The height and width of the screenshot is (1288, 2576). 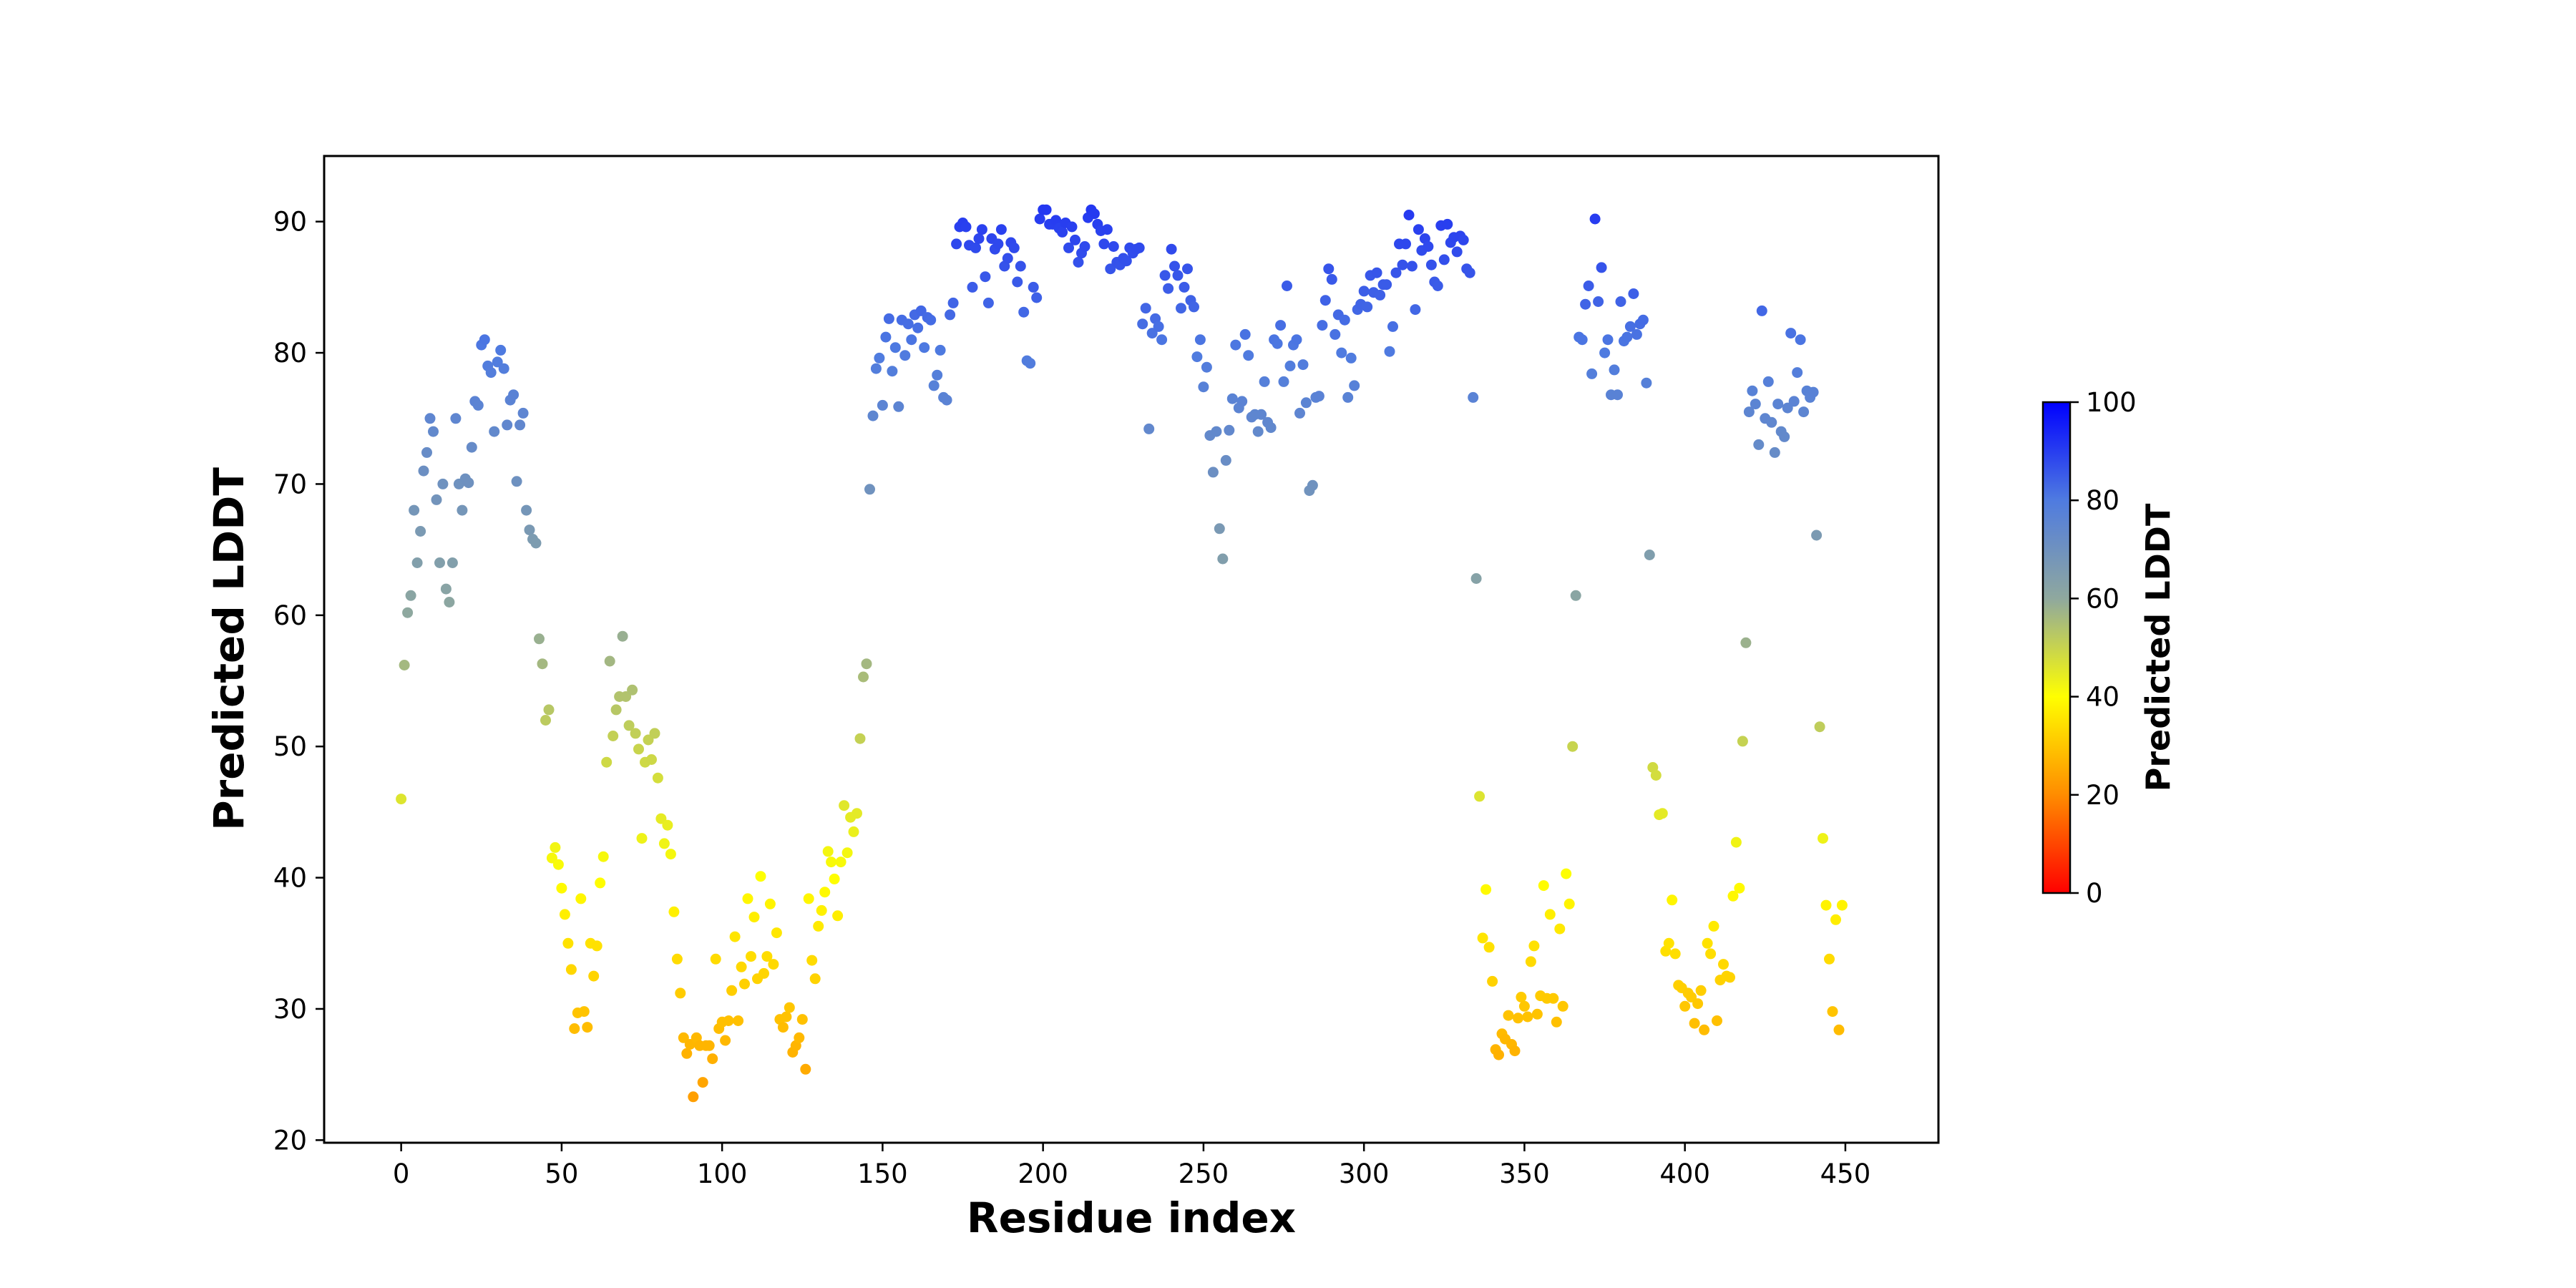 What do you see at coordinates (2102, 500) in the screenshot?
I see `colorbar-tick-label: 80` at bounding box center [2102, 500].